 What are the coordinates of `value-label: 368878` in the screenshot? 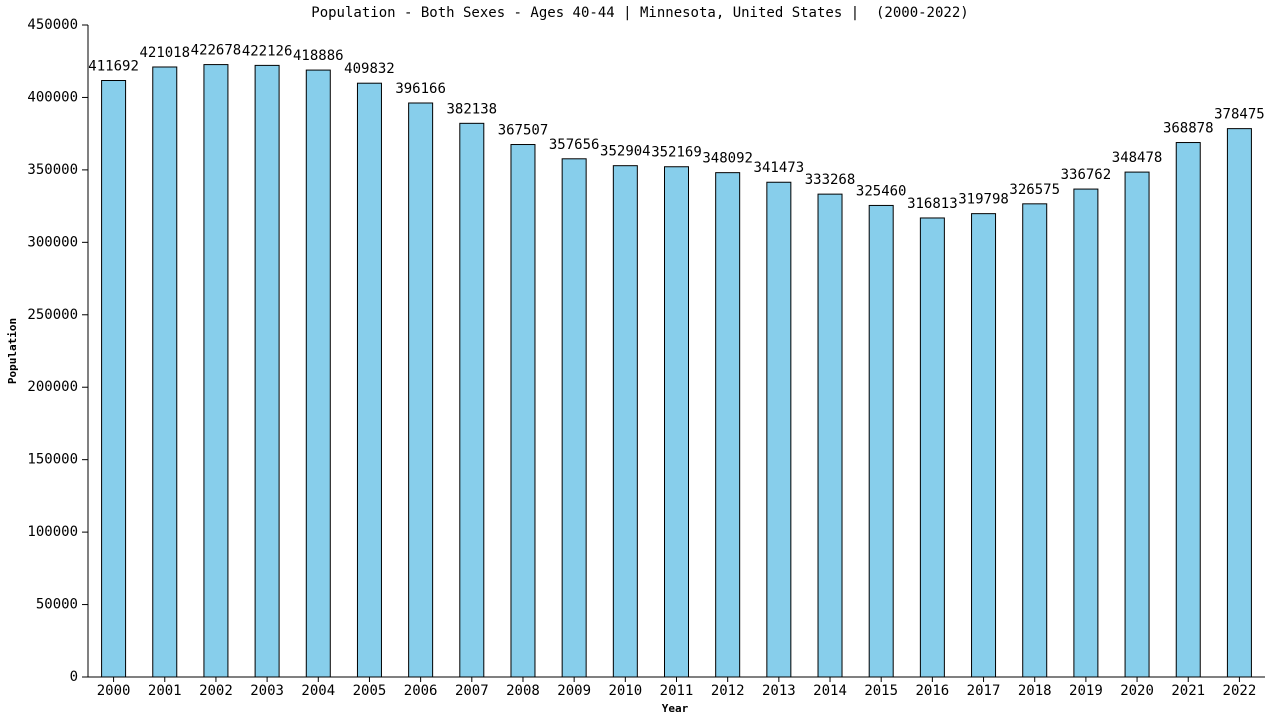 It's located at (1188, 129).